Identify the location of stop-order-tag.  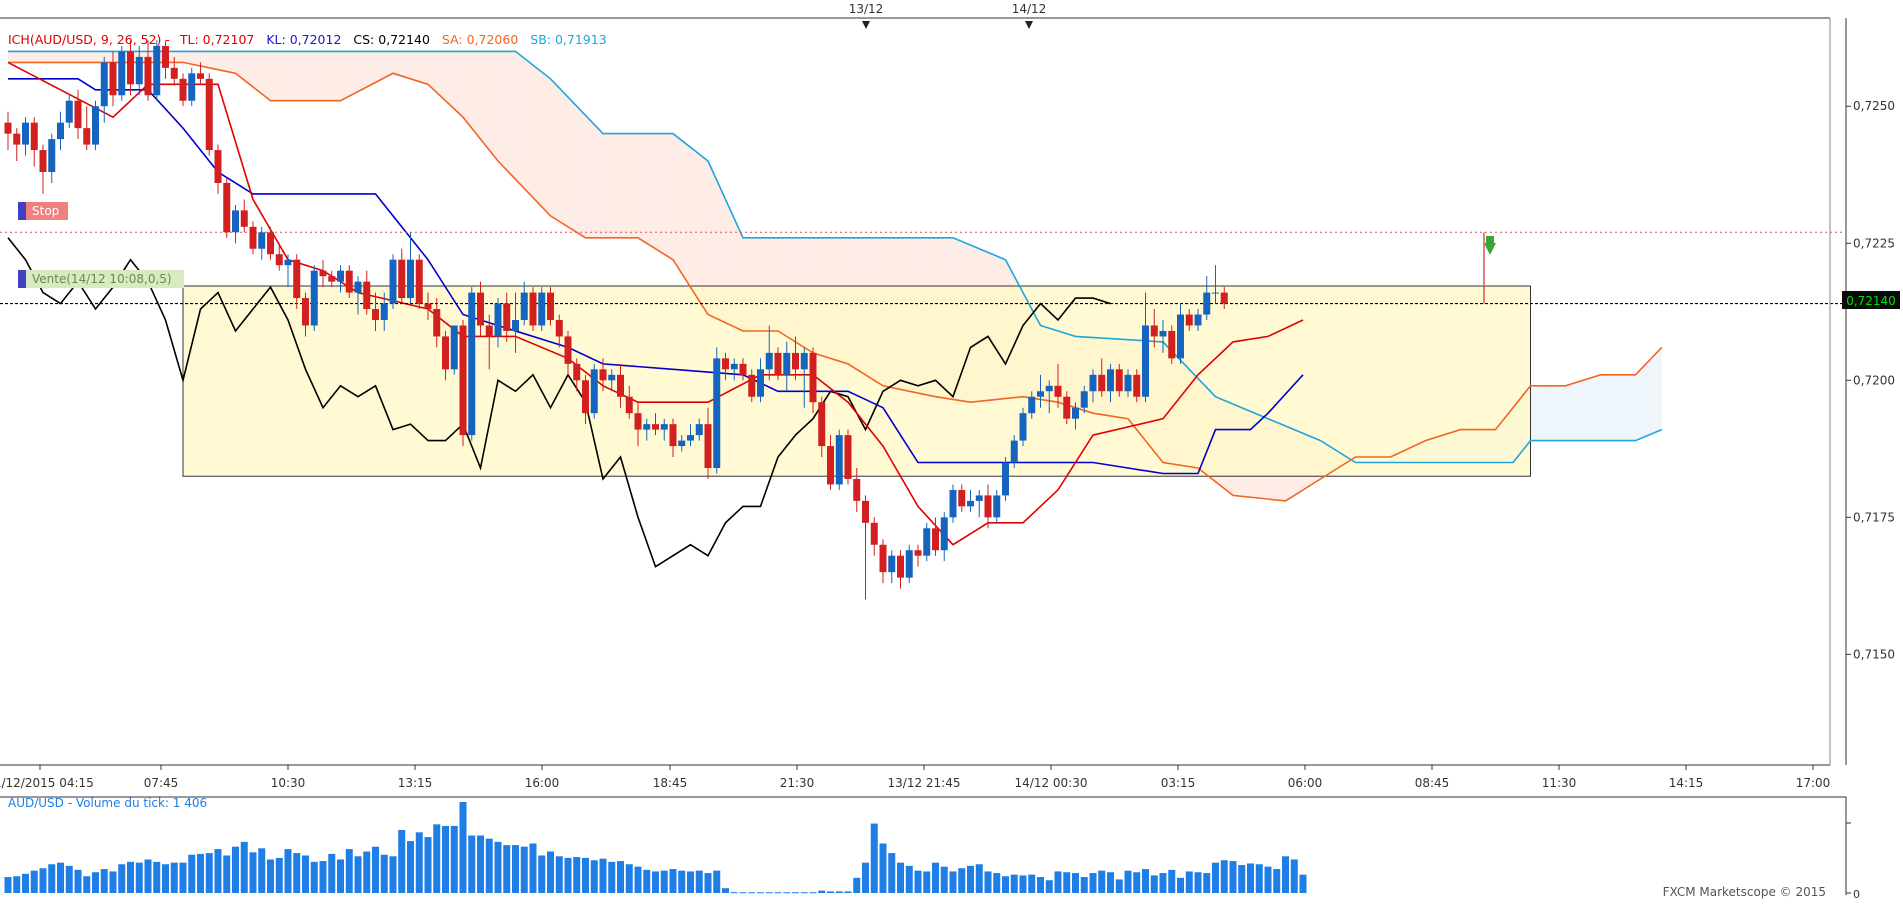
(47, 211).